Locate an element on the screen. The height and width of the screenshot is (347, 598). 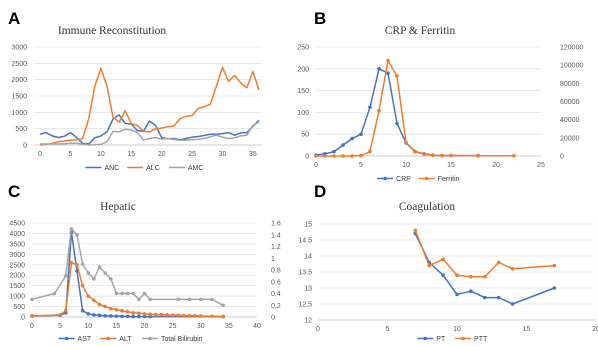
y2-tick-label: 80000 is located at coordinates (570, 84).